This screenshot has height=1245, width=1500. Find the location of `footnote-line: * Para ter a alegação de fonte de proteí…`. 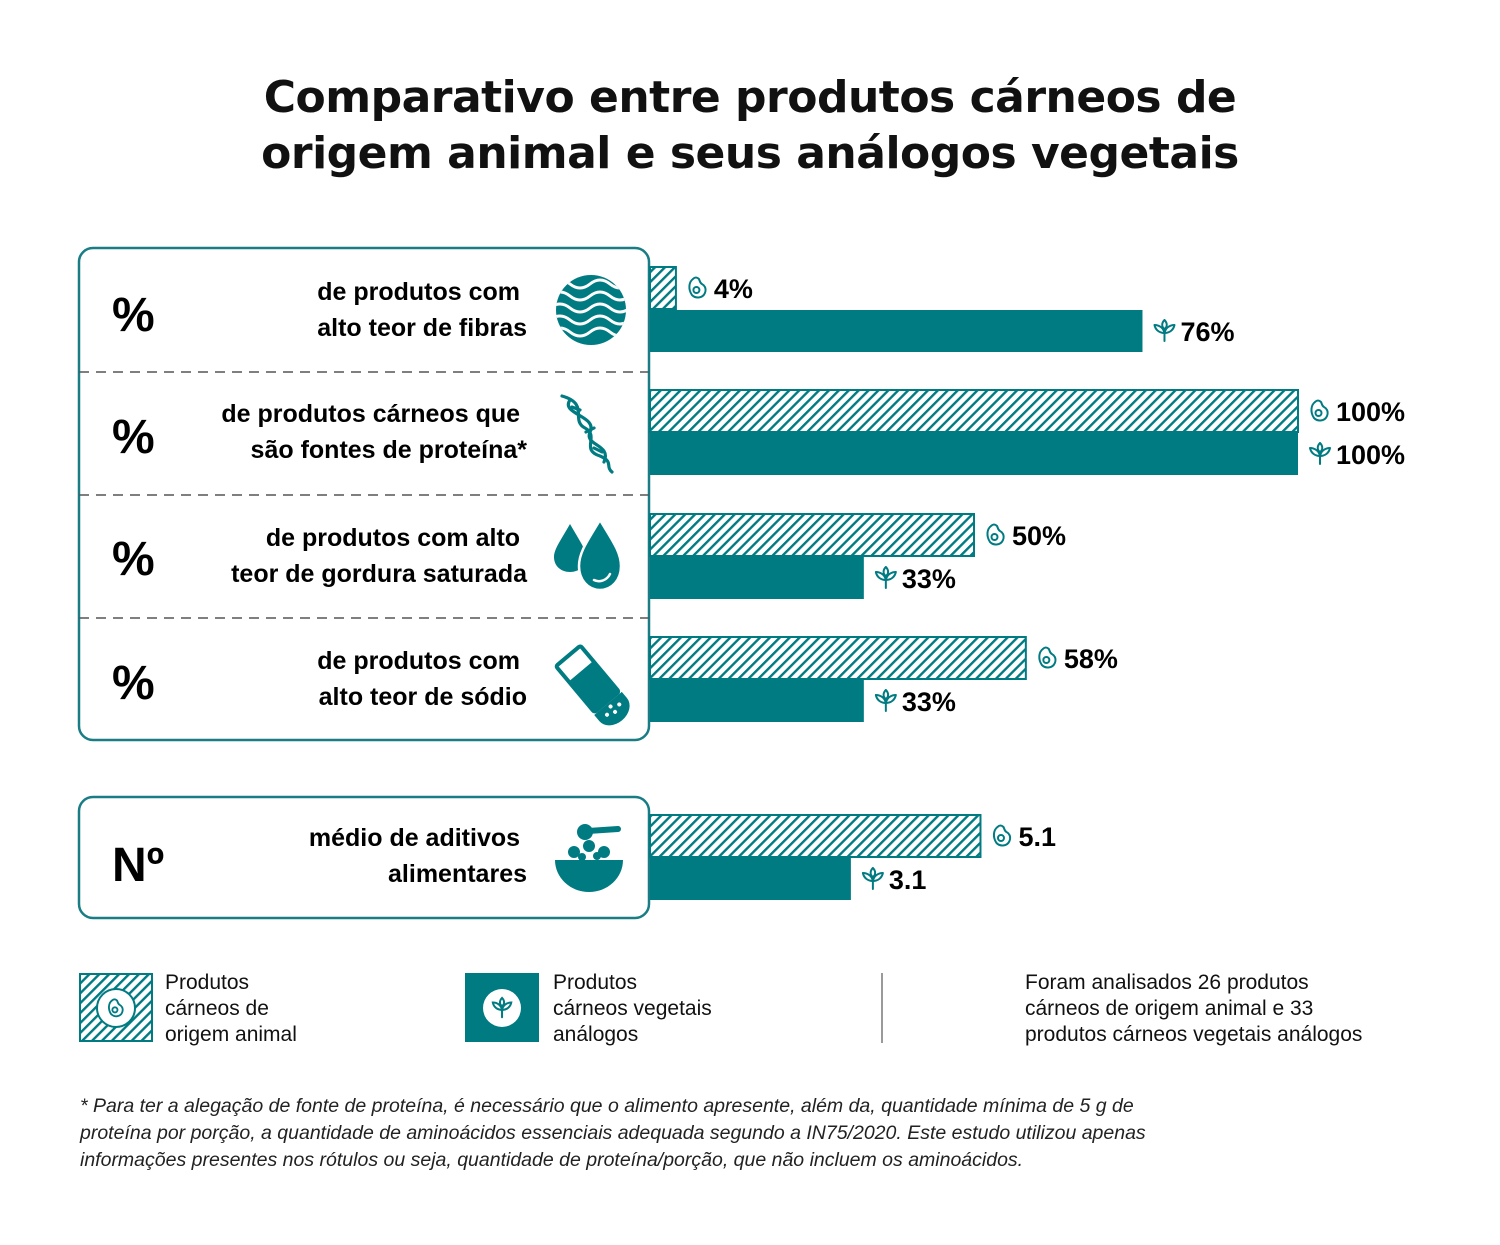

footnote-line: * Para ter a alegação de fonte de proteí… is located at coordinates (607, 1106).